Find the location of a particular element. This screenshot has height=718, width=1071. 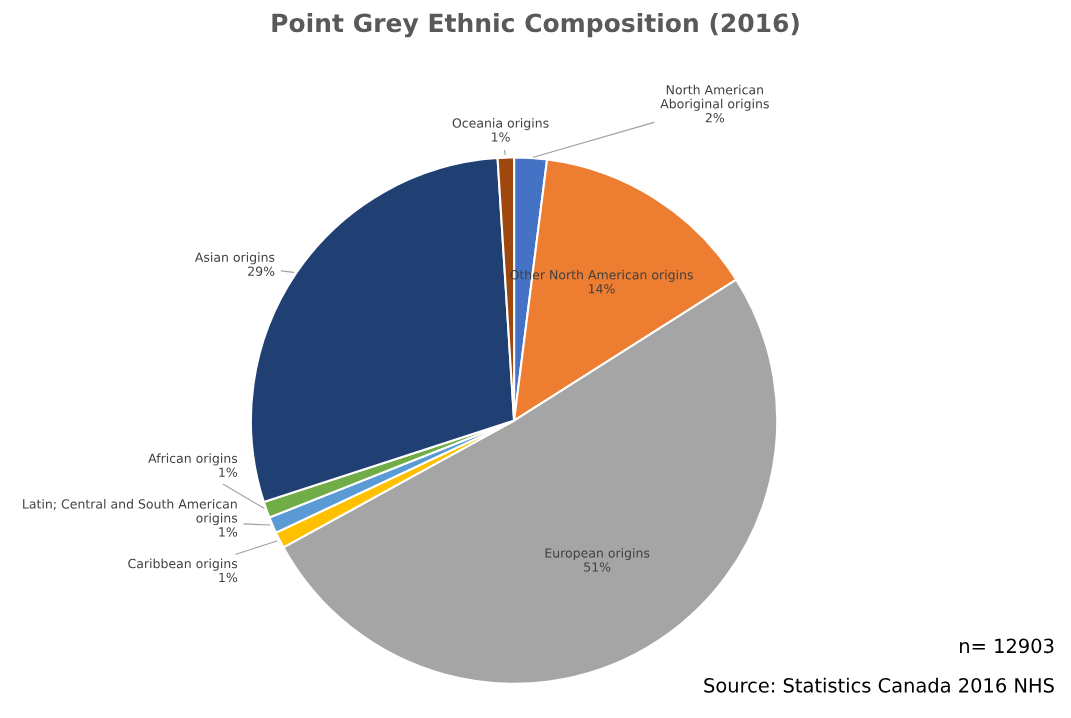

slice-label: North American Aboriginal origins is located at coordinates (714, 97).